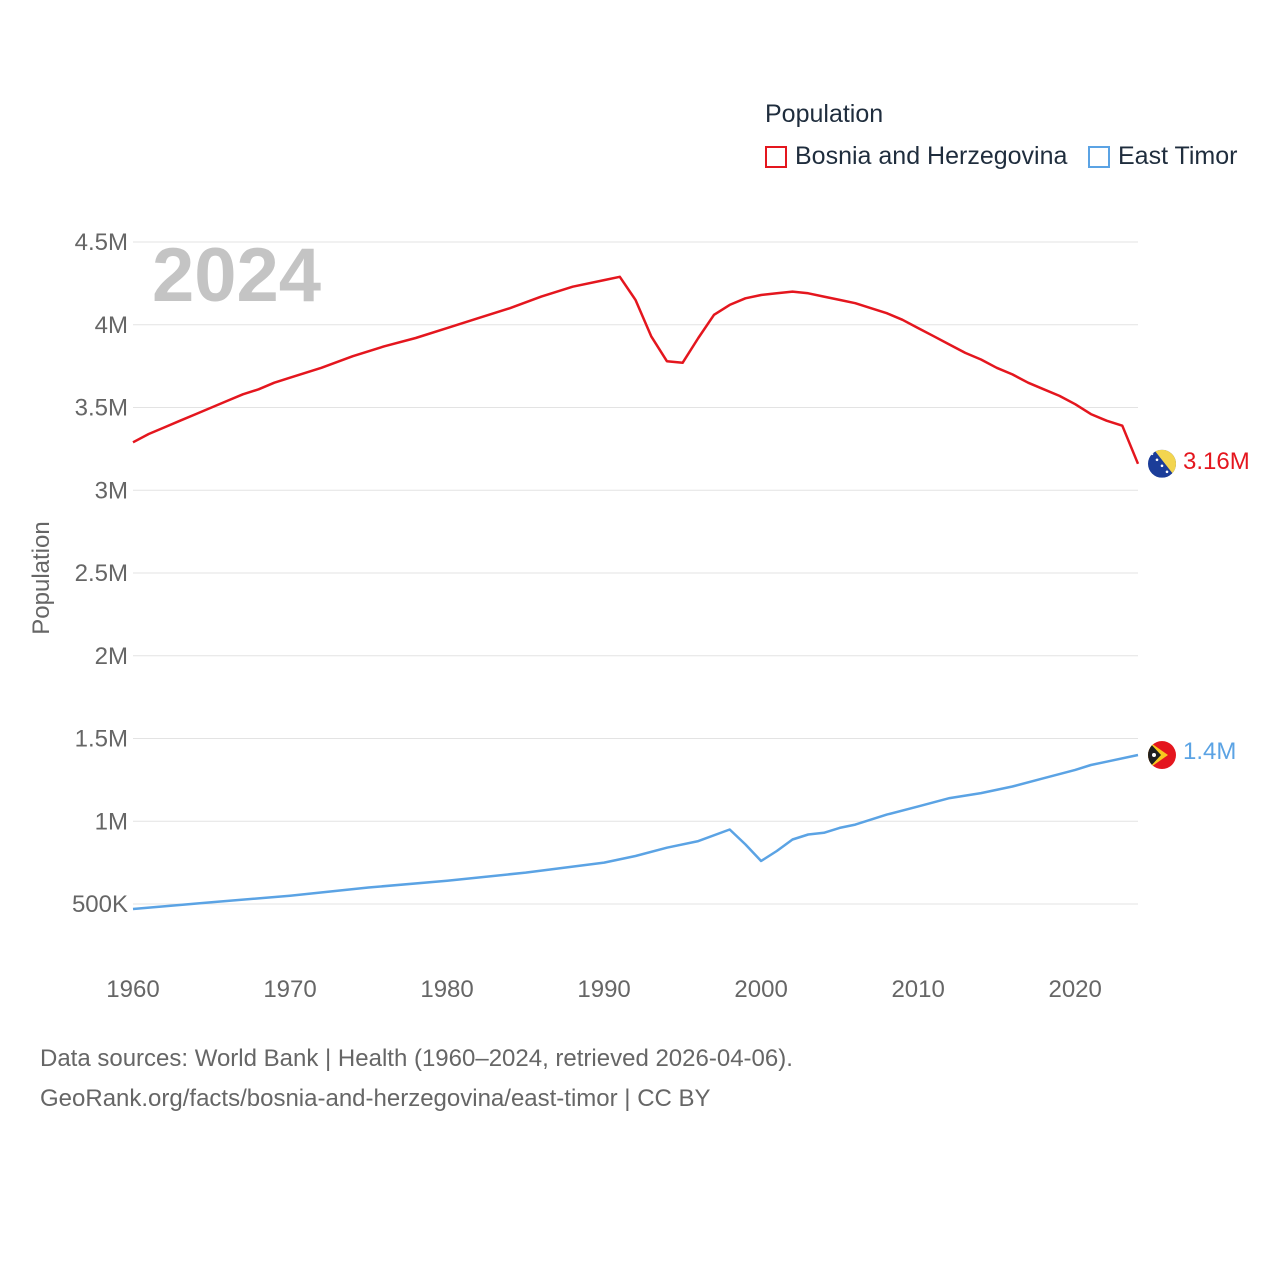 The height and width of the screenshot is (1280, 1280). I want to click on x-tick-label: 1960, so click(132, 989).